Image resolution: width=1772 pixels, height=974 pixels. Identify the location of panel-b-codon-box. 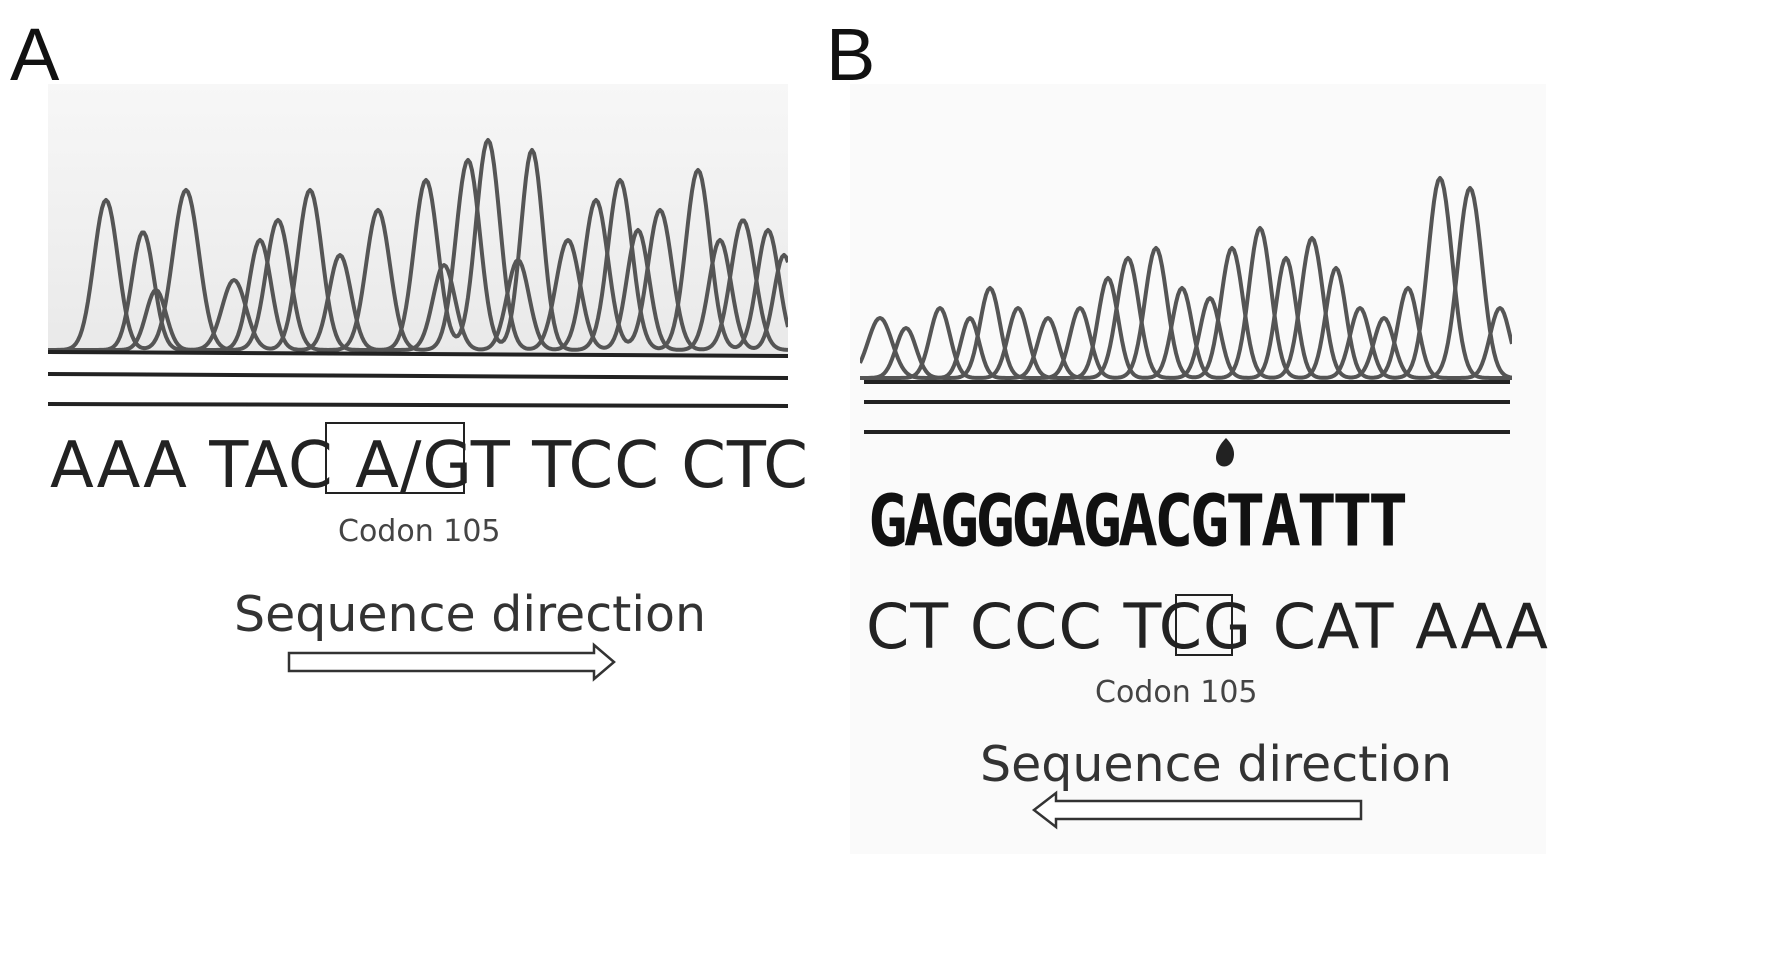
(1204, 625).